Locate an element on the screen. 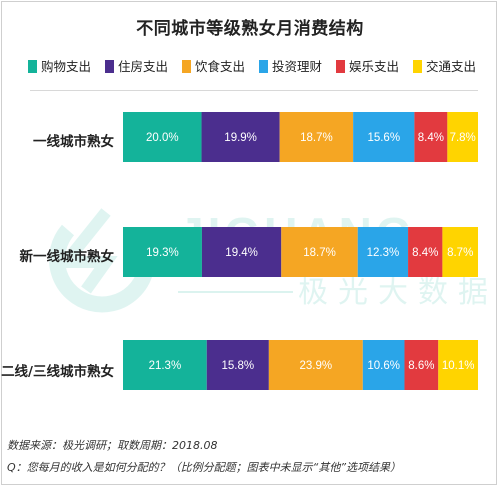  data-label-tier2-3-food: 23.9% is located at coordinates (316, 366).